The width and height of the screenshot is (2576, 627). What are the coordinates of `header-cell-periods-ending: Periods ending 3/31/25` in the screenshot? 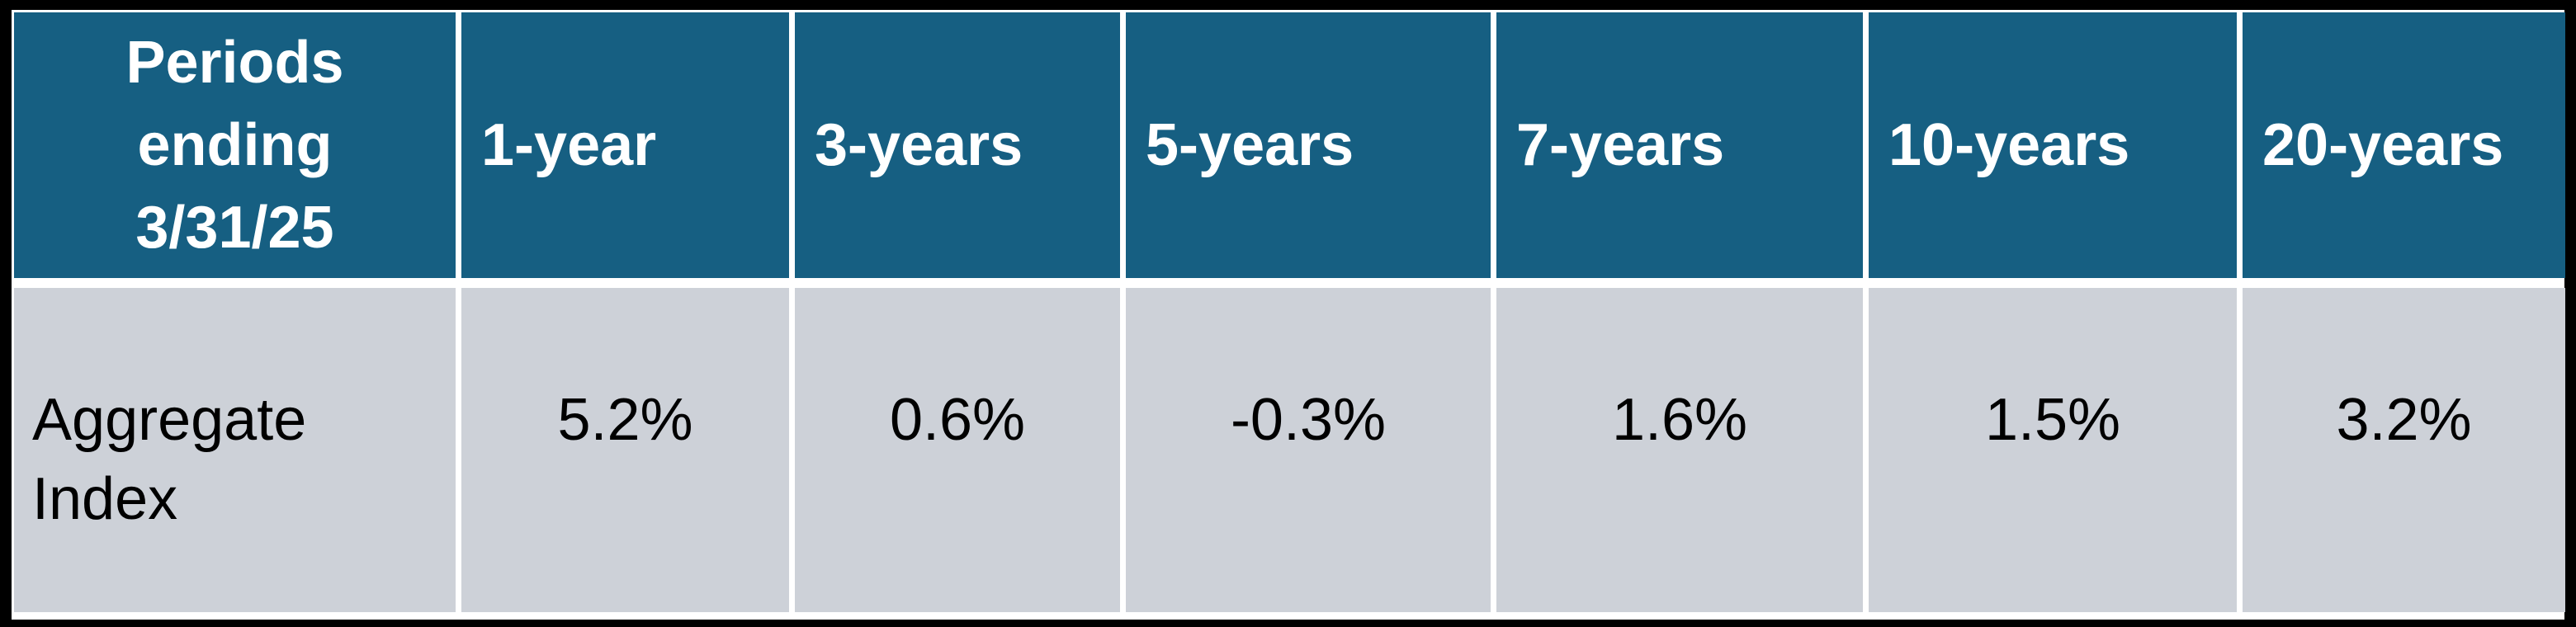 It's located at (235, 145).